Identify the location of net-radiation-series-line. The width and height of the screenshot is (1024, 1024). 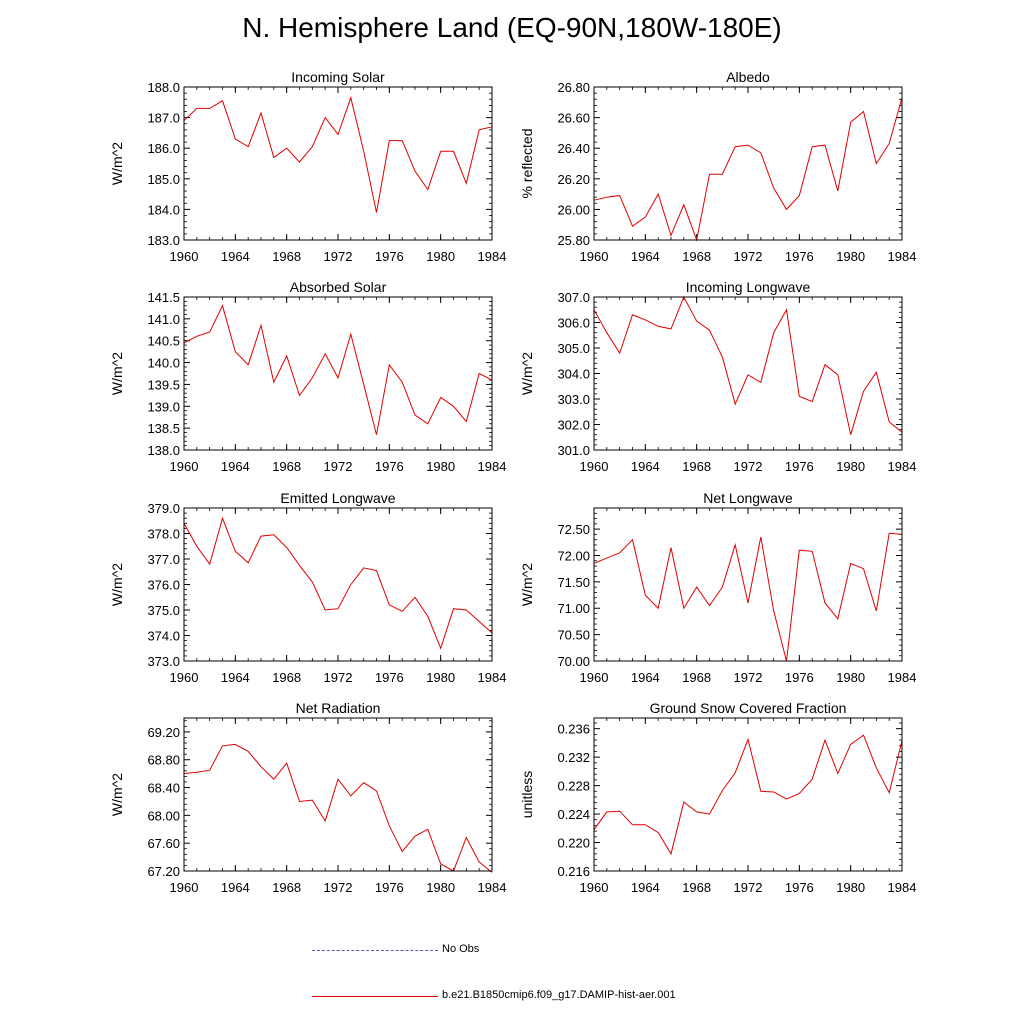
(338, 808).